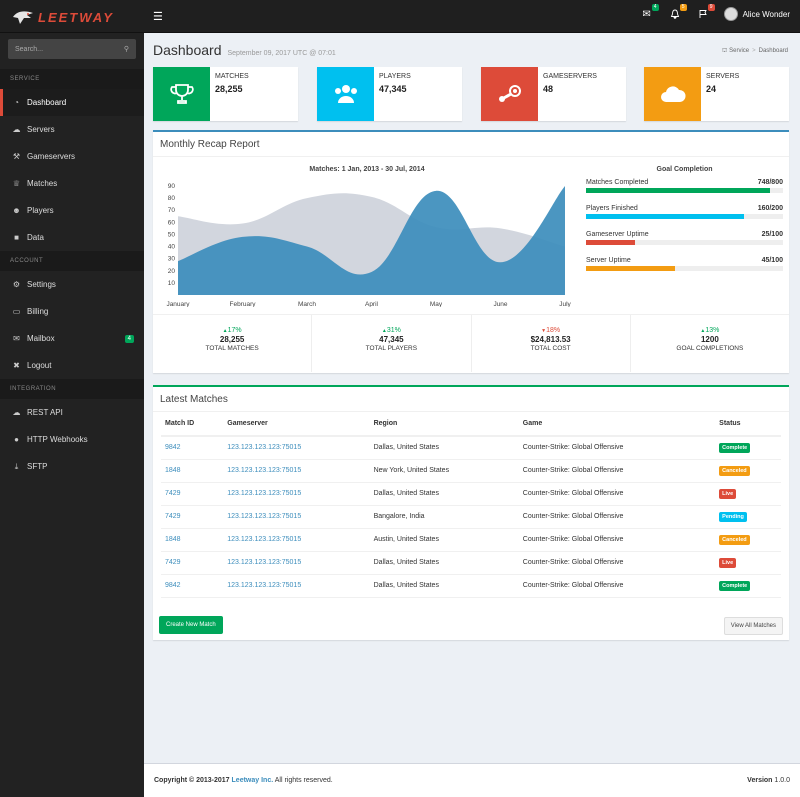 Image resolution: width=800 pixels, height=797 pixels. What do you see at coordinates (724, 51) in the screenshot?
I see `home-icon: ⛫` at bounding box center [724, 51].